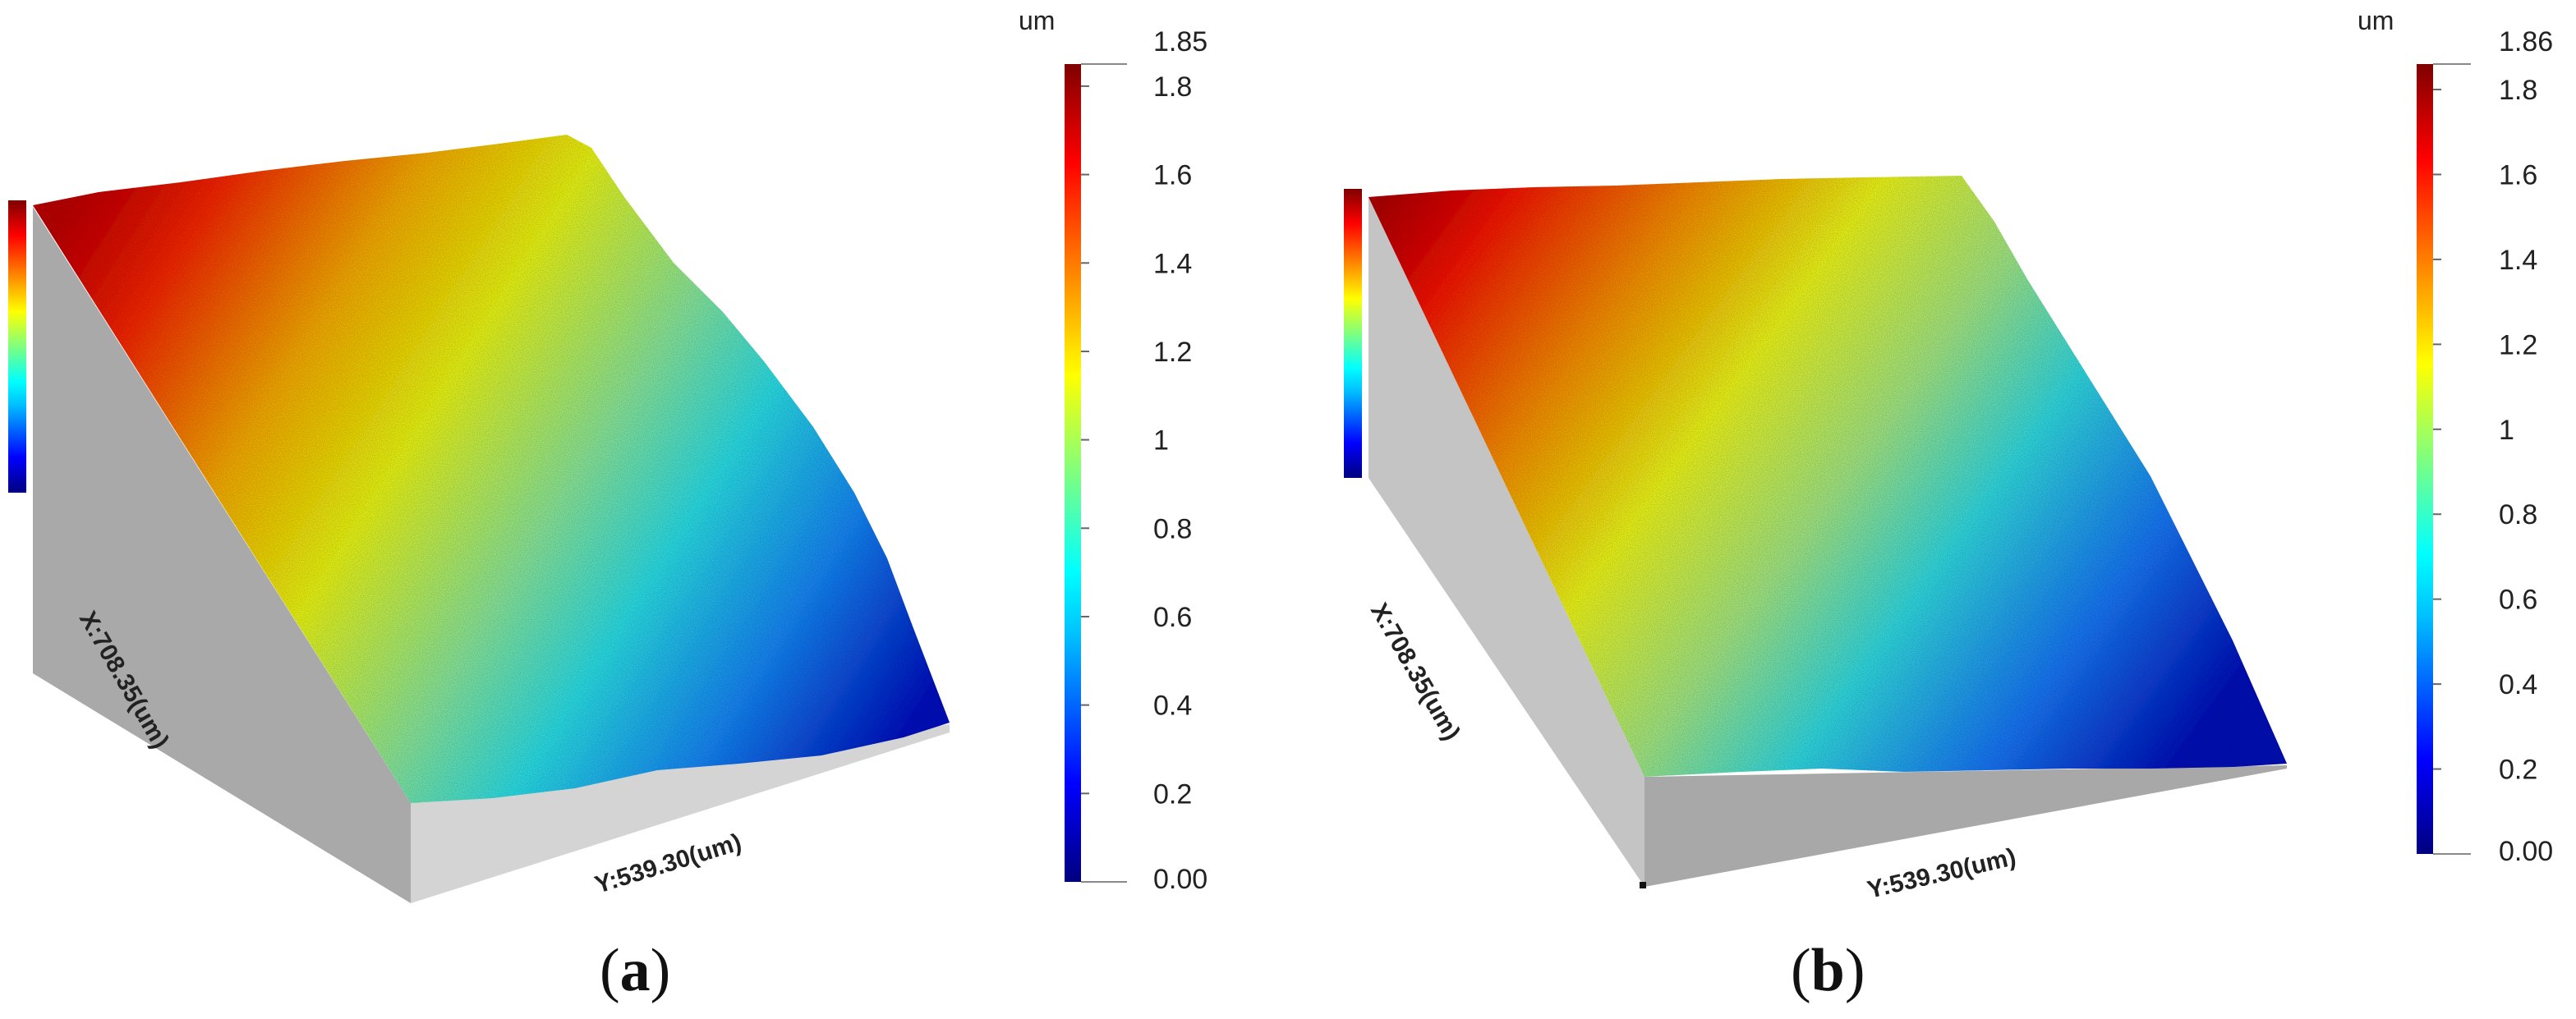 This screenshot has width=2576, height=1019. Describe the element at coordinates (1180, 41) in the screenshot. I see `colorbar-max-label-a: 1.85` at that location.